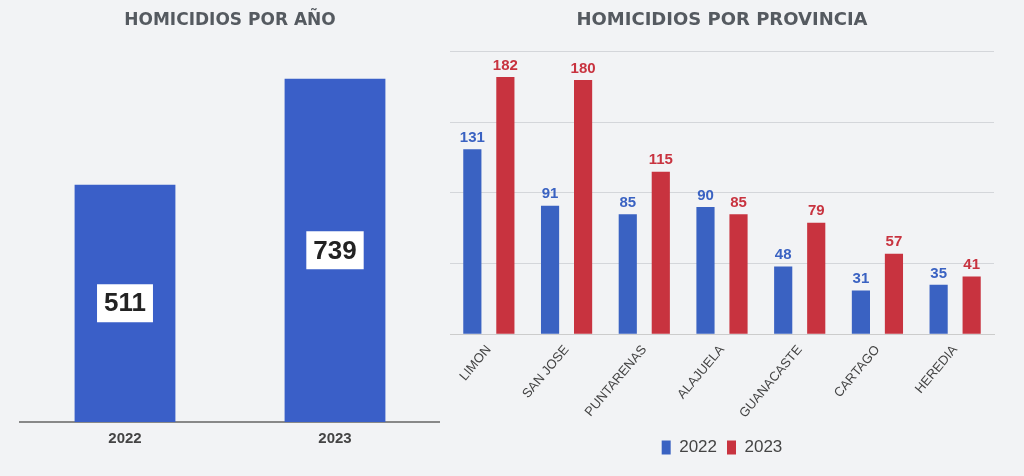 The height and width of the screenshot is (476, 1024). I want to click on data-label: 48, so click(783, 254).